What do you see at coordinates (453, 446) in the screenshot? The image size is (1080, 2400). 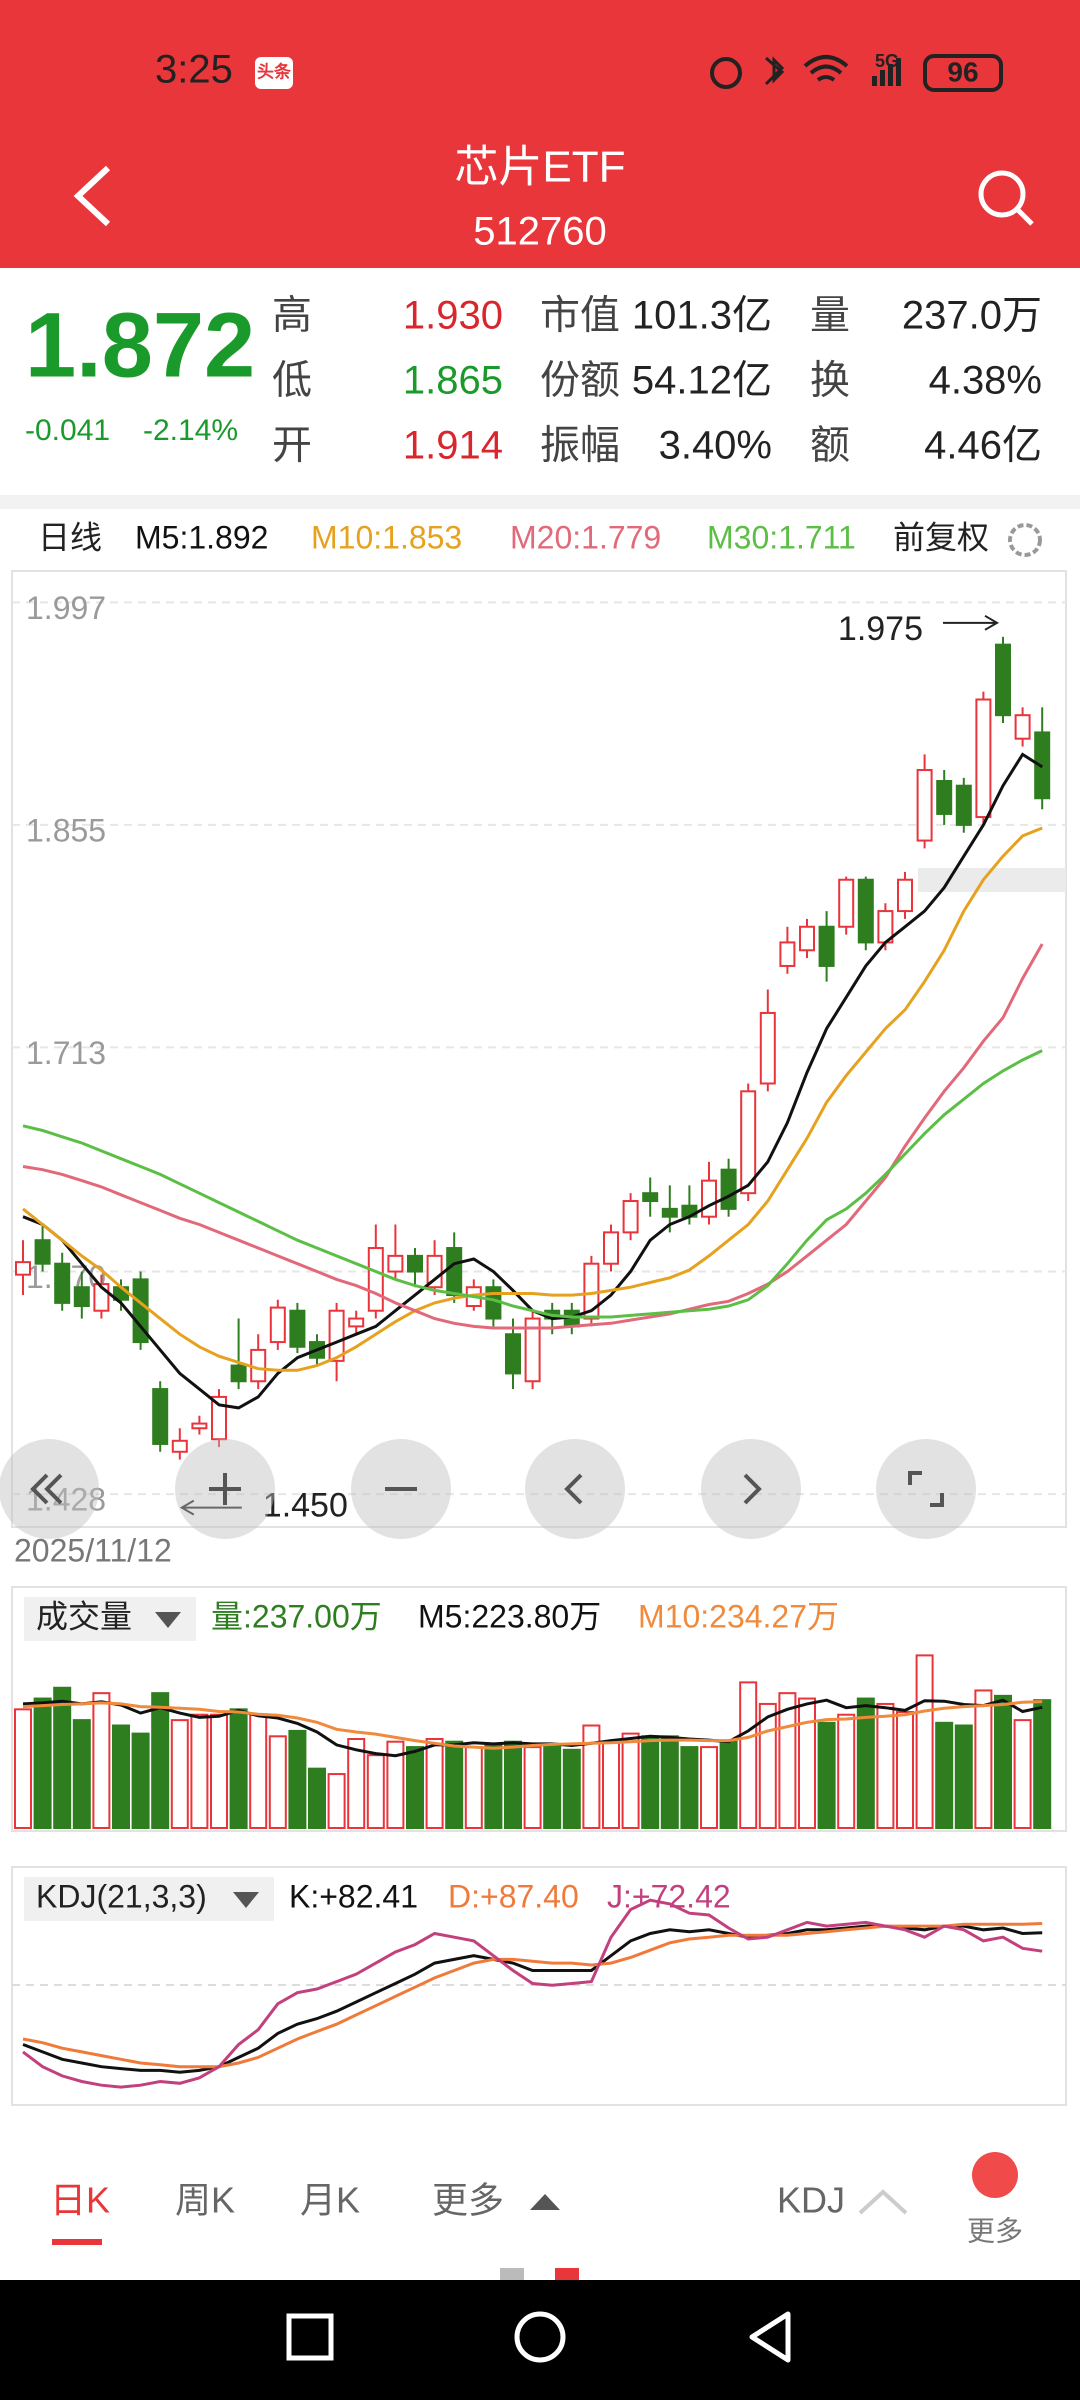 I see `quote-value: 1.914` at bounding box center [453, 446].